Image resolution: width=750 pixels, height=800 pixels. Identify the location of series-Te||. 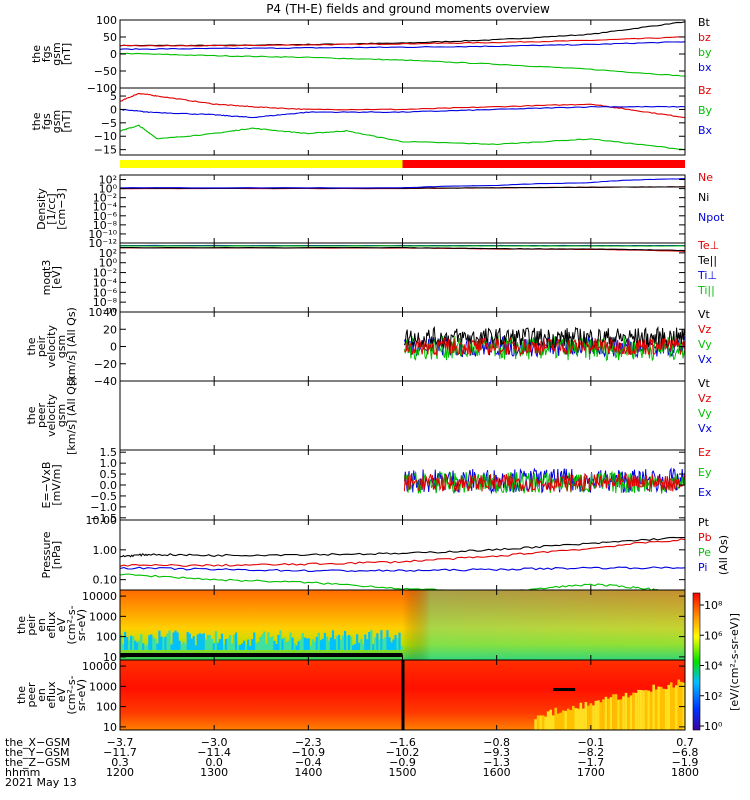
(403, 249).